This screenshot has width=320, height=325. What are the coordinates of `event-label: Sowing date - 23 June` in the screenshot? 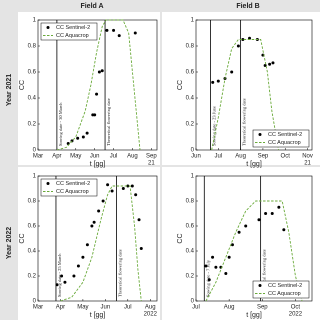 It's located at (214, 126).